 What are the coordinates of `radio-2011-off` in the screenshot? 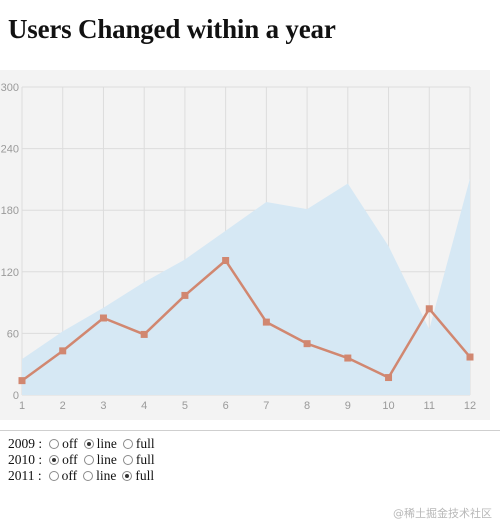 It's located at (53, 476).